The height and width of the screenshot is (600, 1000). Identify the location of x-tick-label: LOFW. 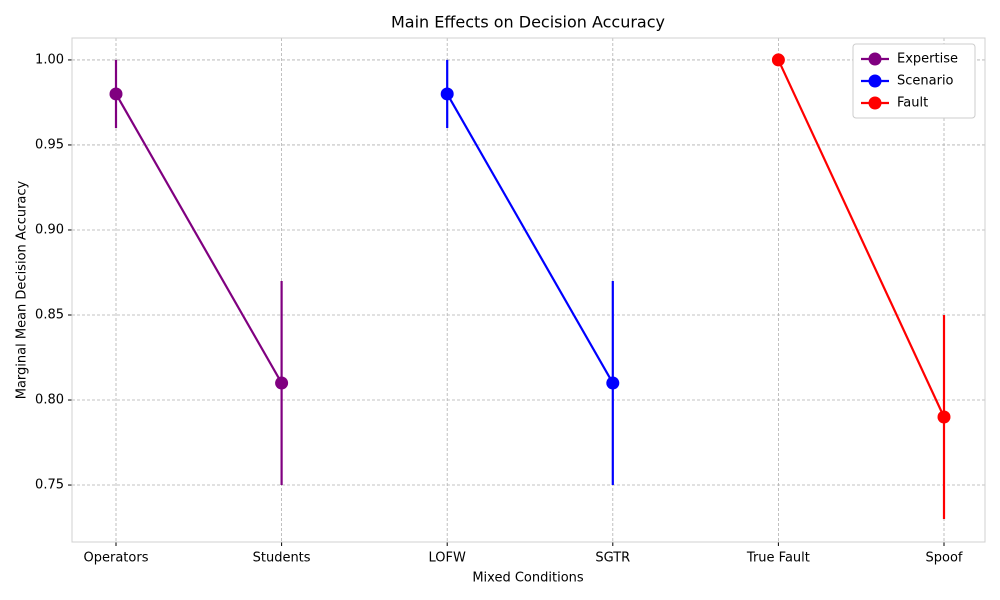
(447, 558).